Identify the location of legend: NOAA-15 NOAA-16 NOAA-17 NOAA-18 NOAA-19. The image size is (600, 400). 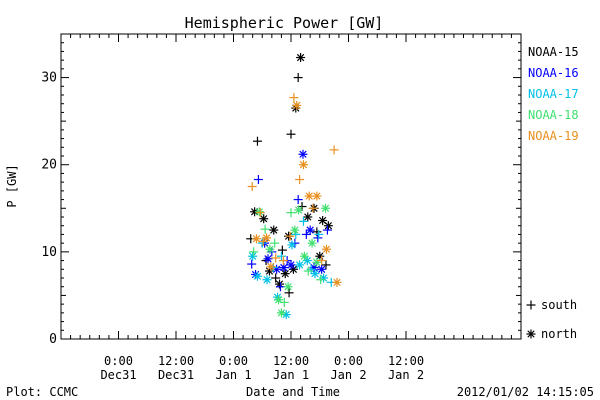
(553, 94).